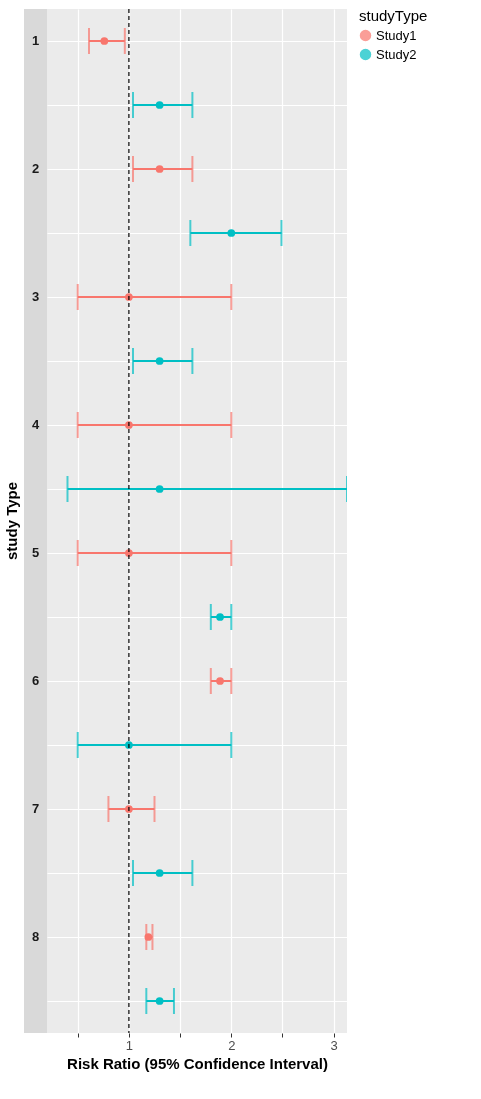 The height and width of the screenshot is (1099, 481). I want to click on y-tick-label: 1, so click(35, 40).